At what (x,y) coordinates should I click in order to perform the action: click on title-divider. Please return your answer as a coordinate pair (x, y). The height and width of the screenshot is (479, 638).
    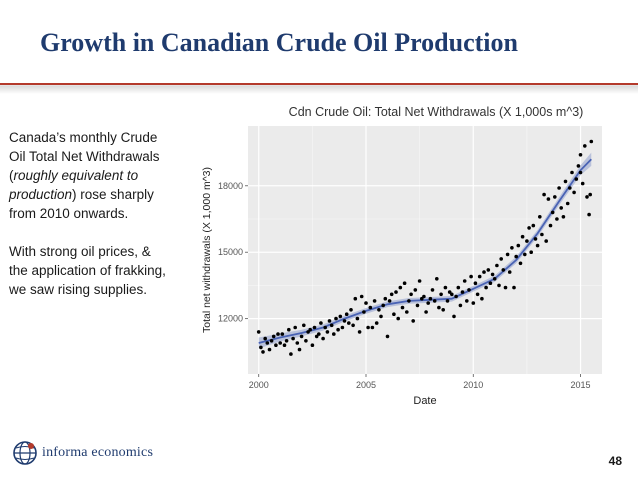
    Looking at the image, I should click on (319, 87).